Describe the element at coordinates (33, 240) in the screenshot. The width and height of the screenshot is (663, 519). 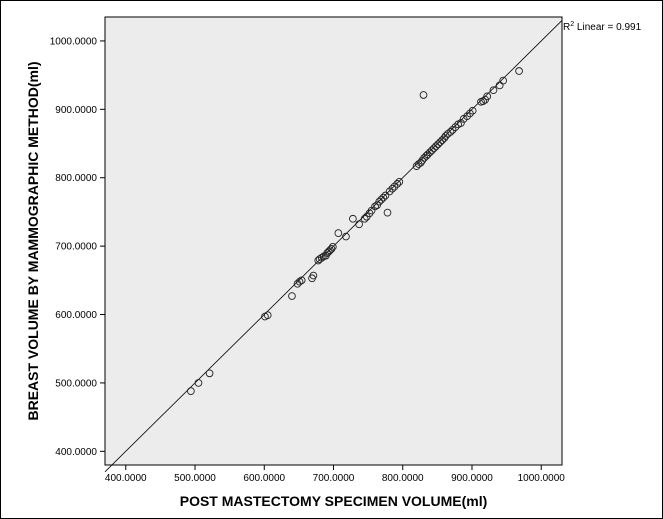
I see `y-axis-title: BREAST VOLUME BY MAMMOGRAPHIC METHOD(ml)` at that location.